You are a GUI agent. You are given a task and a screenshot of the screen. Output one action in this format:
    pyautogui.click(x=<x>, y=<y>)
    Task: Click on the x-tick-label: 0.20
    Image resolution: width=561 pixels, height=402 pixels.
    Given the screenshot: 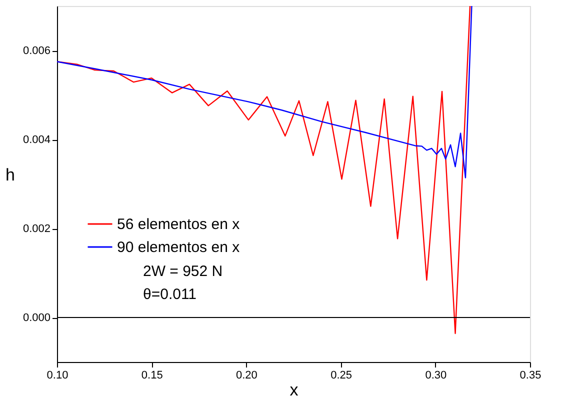 What is the action you would take?
    pyautogui.click(x=247, y=376)
    